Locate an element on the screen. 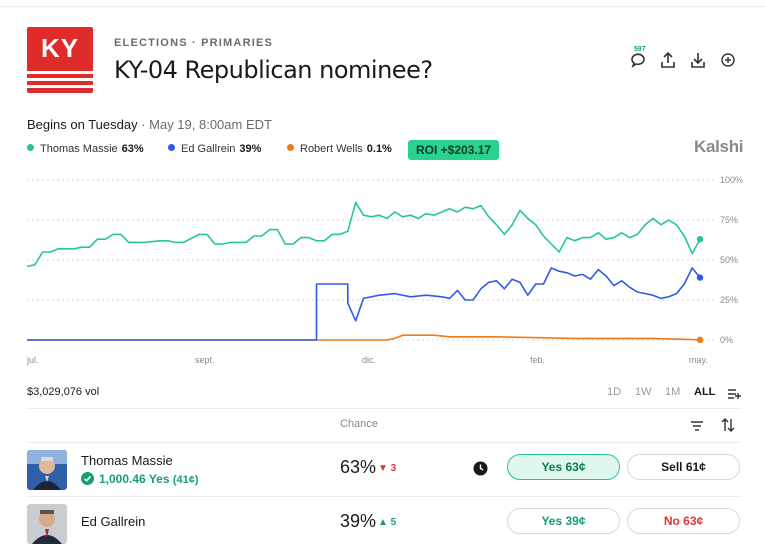  chance-change: ▲ 5 is located at coordinates (387, 522).